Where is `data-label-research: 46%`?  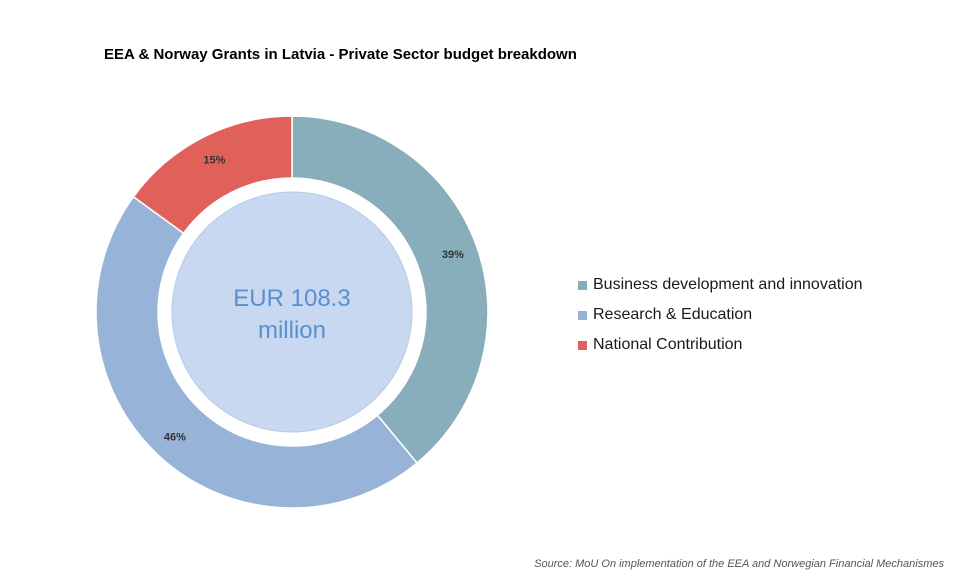
data-label-research: 46% is located at coordinates (175, 438).